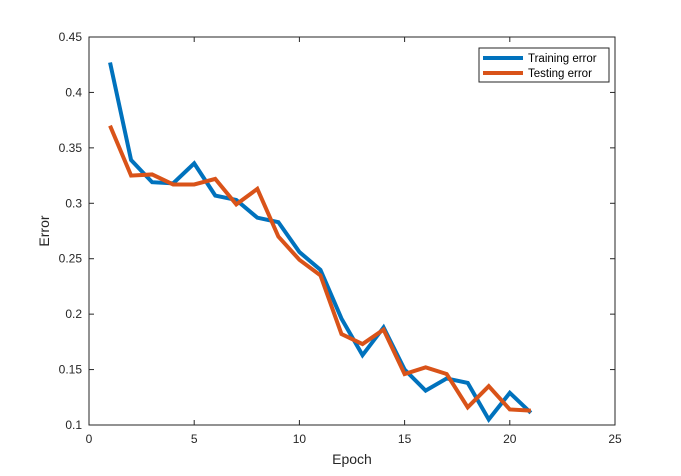 This screenshot has height=476, width=681. What do you see at coordinates (615, 439) in the screenshot?
I see `x-tick-label: 25` at bounding box center [615, 439].